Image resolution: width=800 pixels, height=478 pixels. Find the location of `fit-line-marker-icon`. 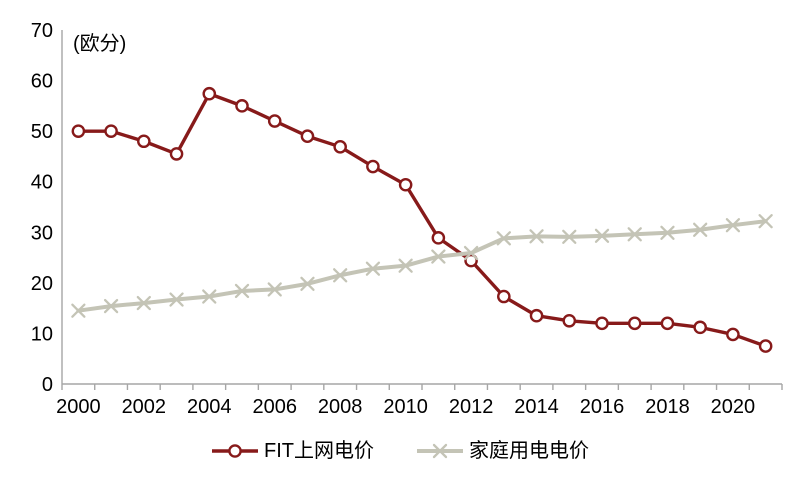

fit-line-marker-icon is located at coordinates (235, 451).